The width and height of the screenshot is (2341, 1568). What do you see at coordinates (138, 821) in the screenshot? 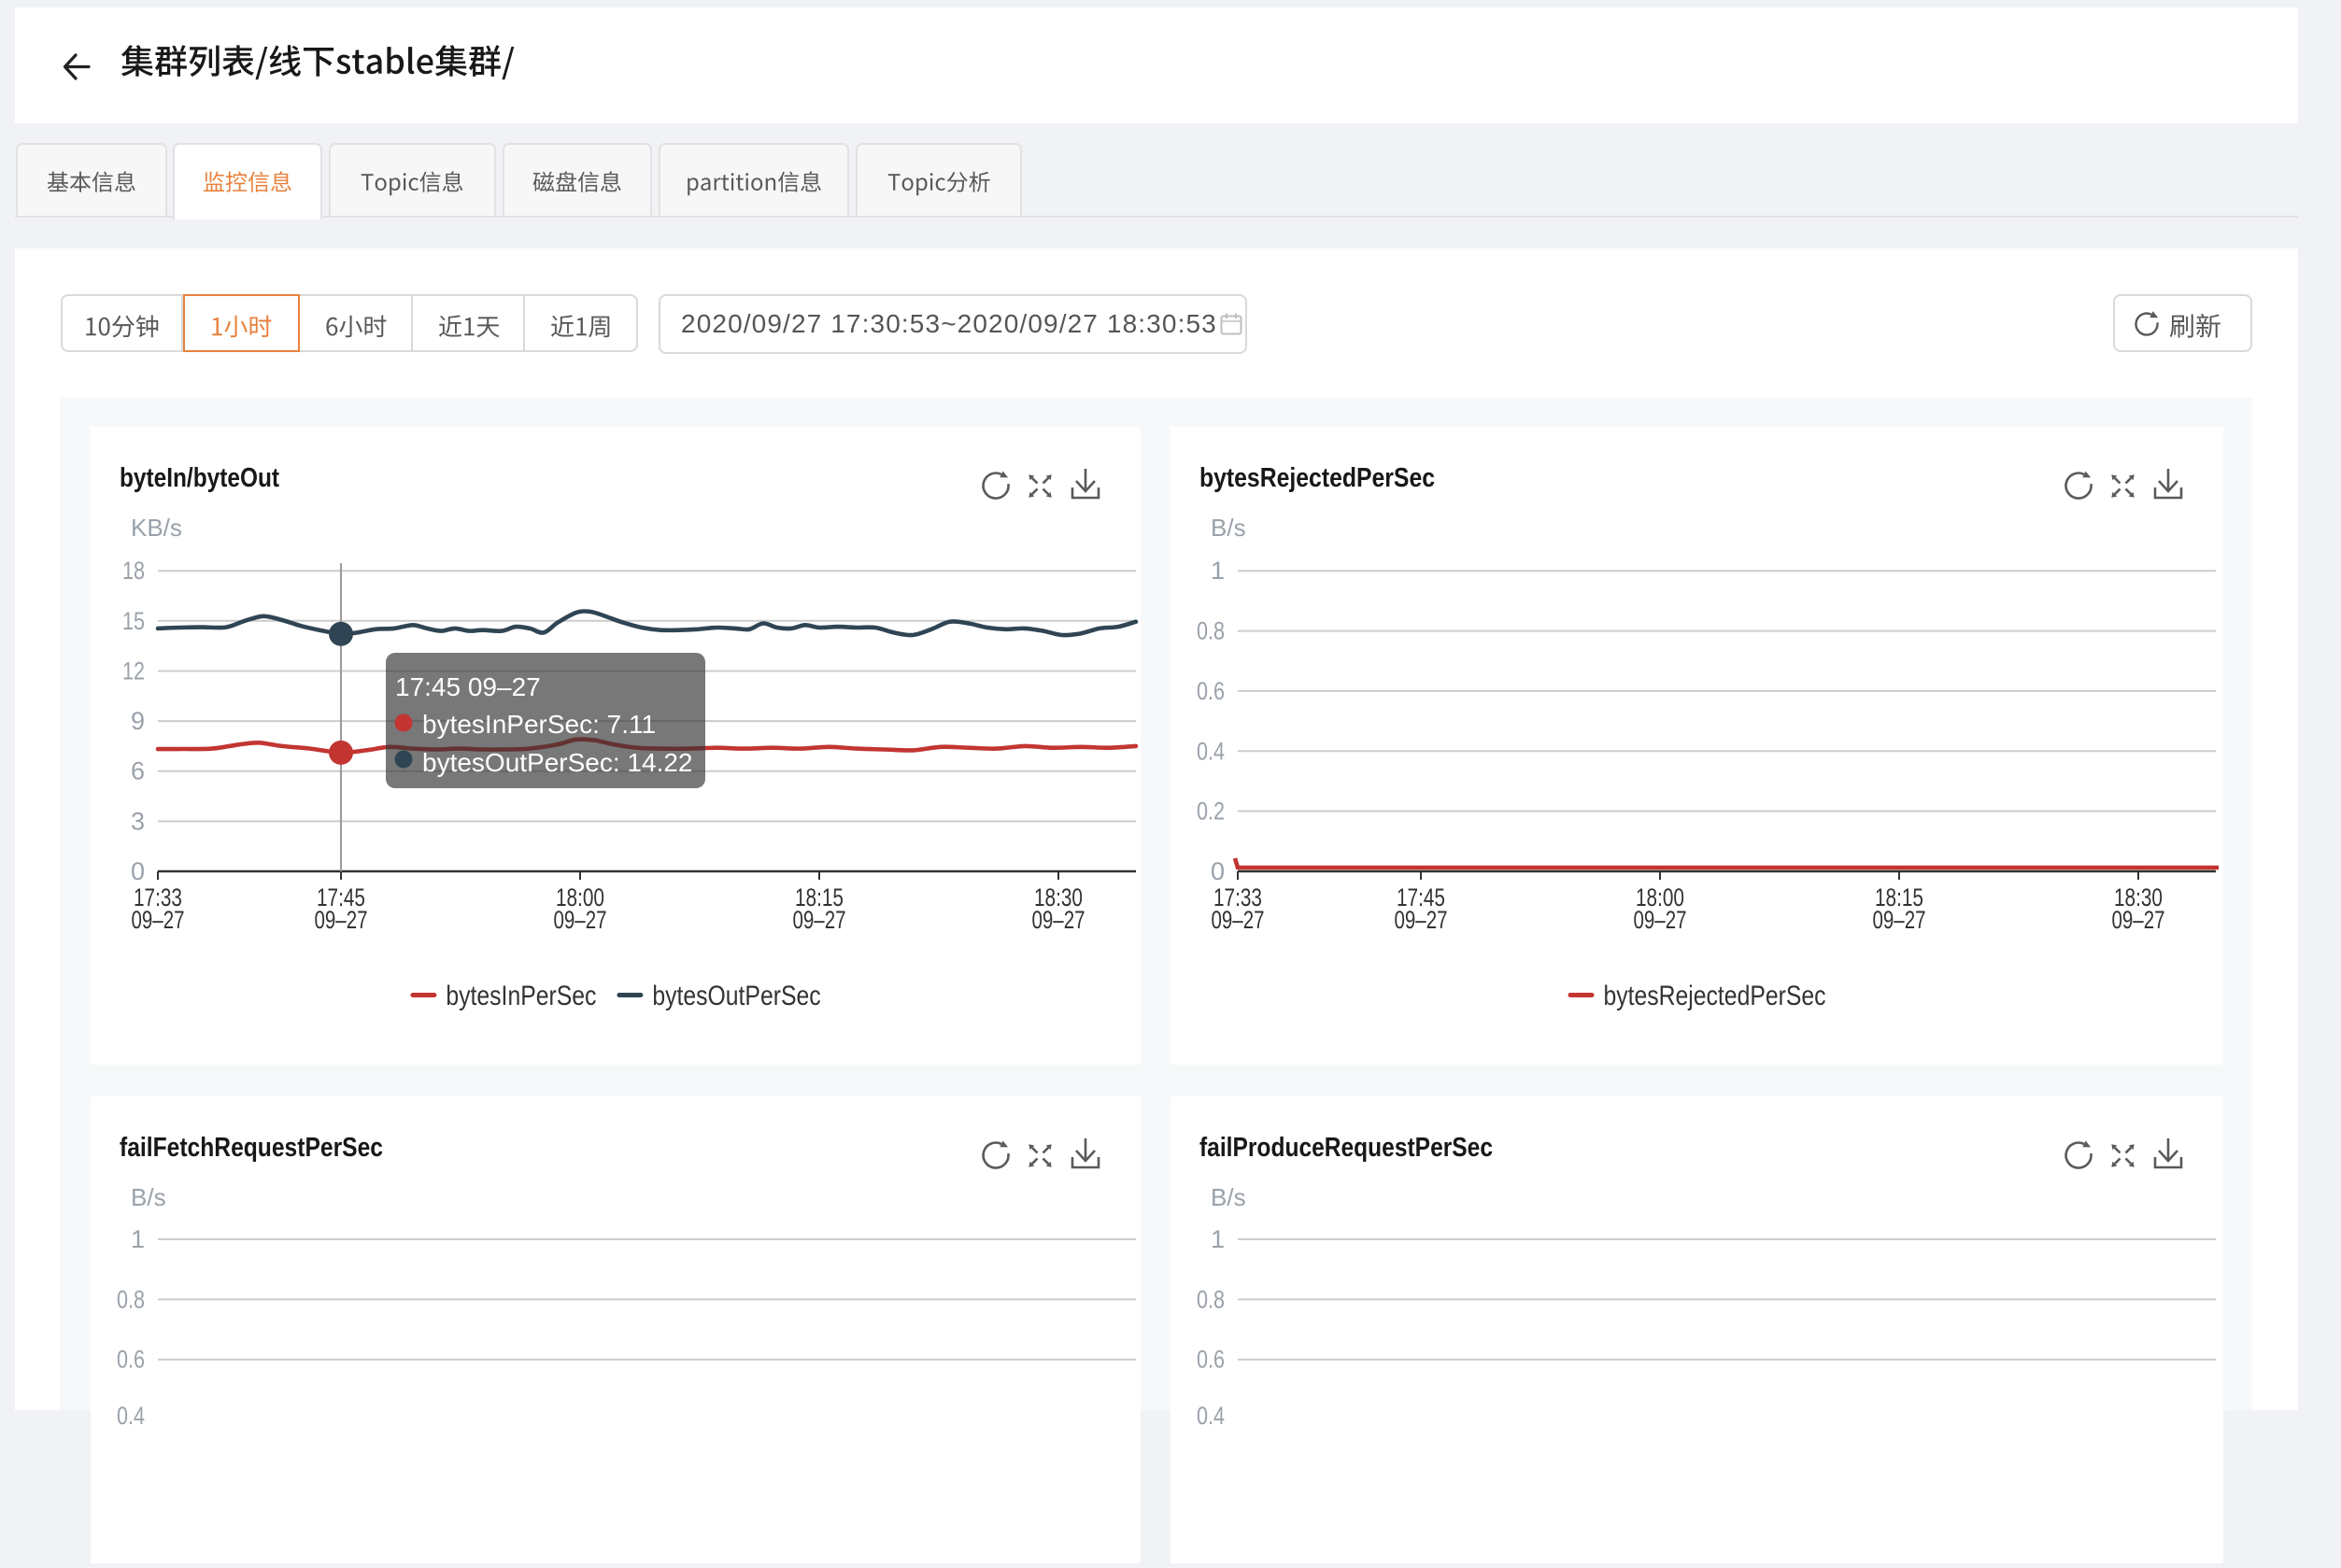
I see `svg-text: 3` at bounding box center [138, 821].